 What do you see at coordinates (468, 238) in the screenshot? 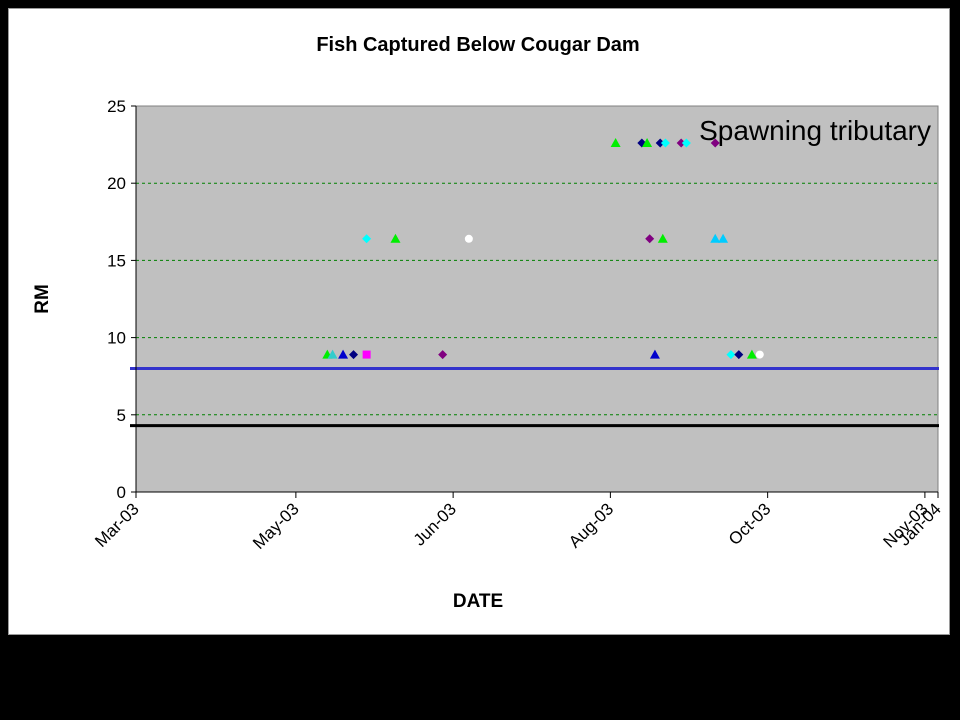
I see `data-point-9-circle` at bounding box center [468, 238].